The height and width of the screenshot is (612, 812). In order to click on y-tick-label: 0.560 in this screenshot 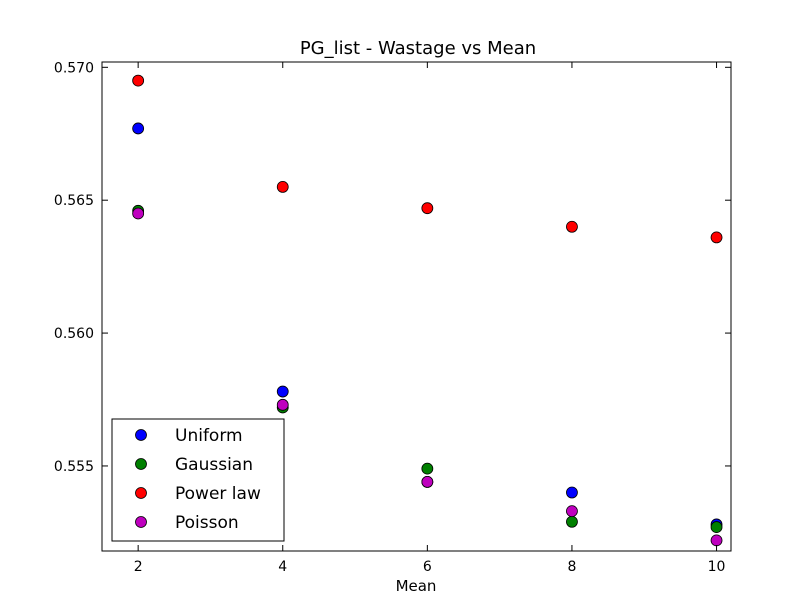, I will do `click(74, 334)`.